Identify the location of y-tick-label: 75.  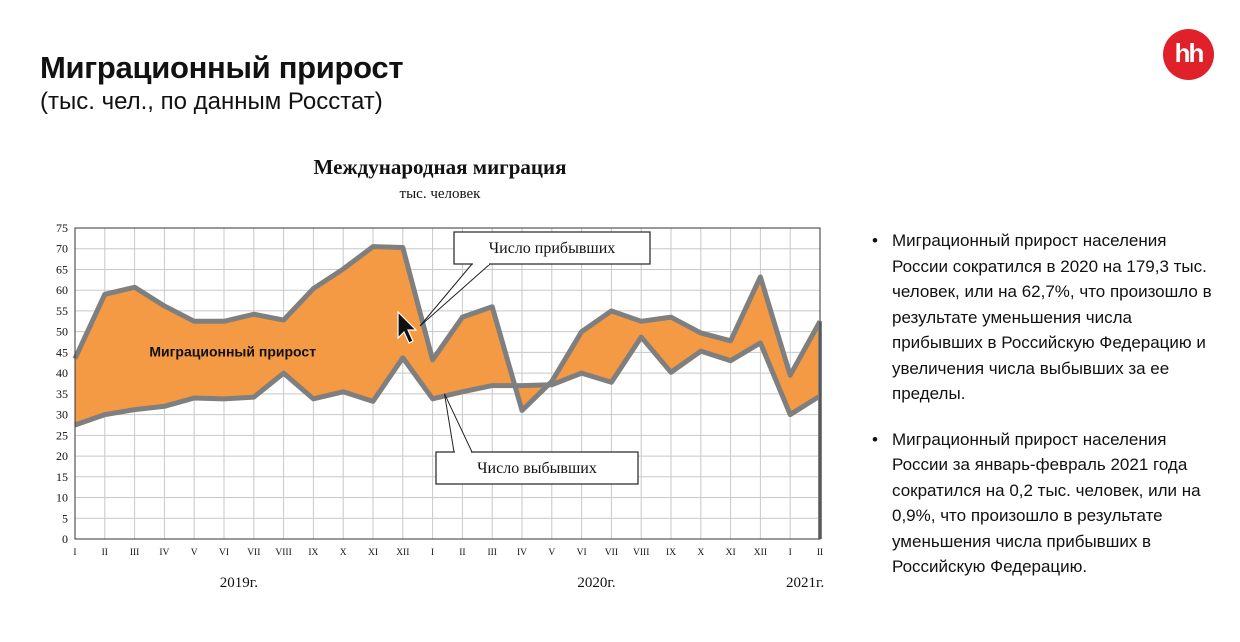
(62, 228).